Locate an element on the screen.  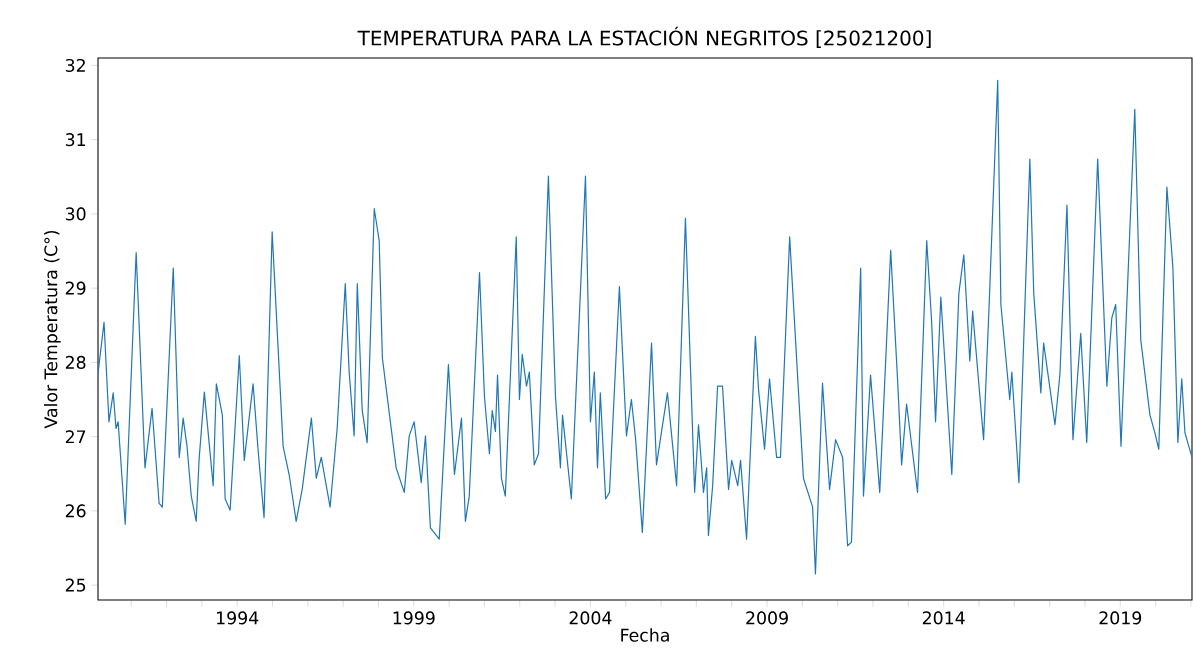
x-tick-label: 2019 is located at coordinates (1120, 618).